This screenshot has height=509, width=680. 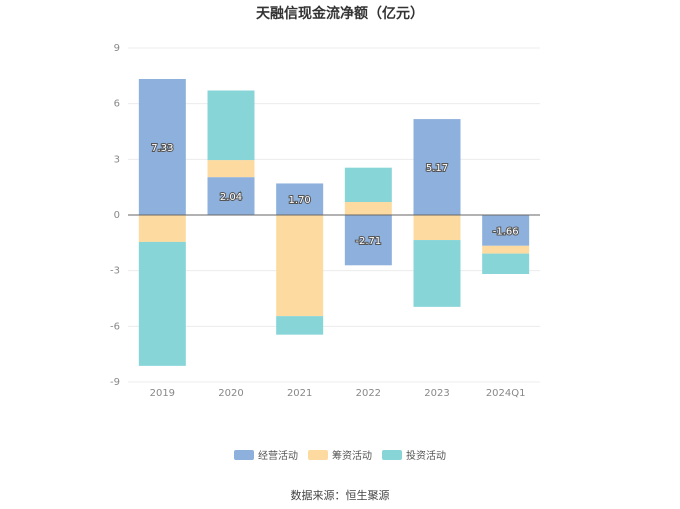 I want to click on x-tick-label: 2024Q1, so click(x=506, y=393).